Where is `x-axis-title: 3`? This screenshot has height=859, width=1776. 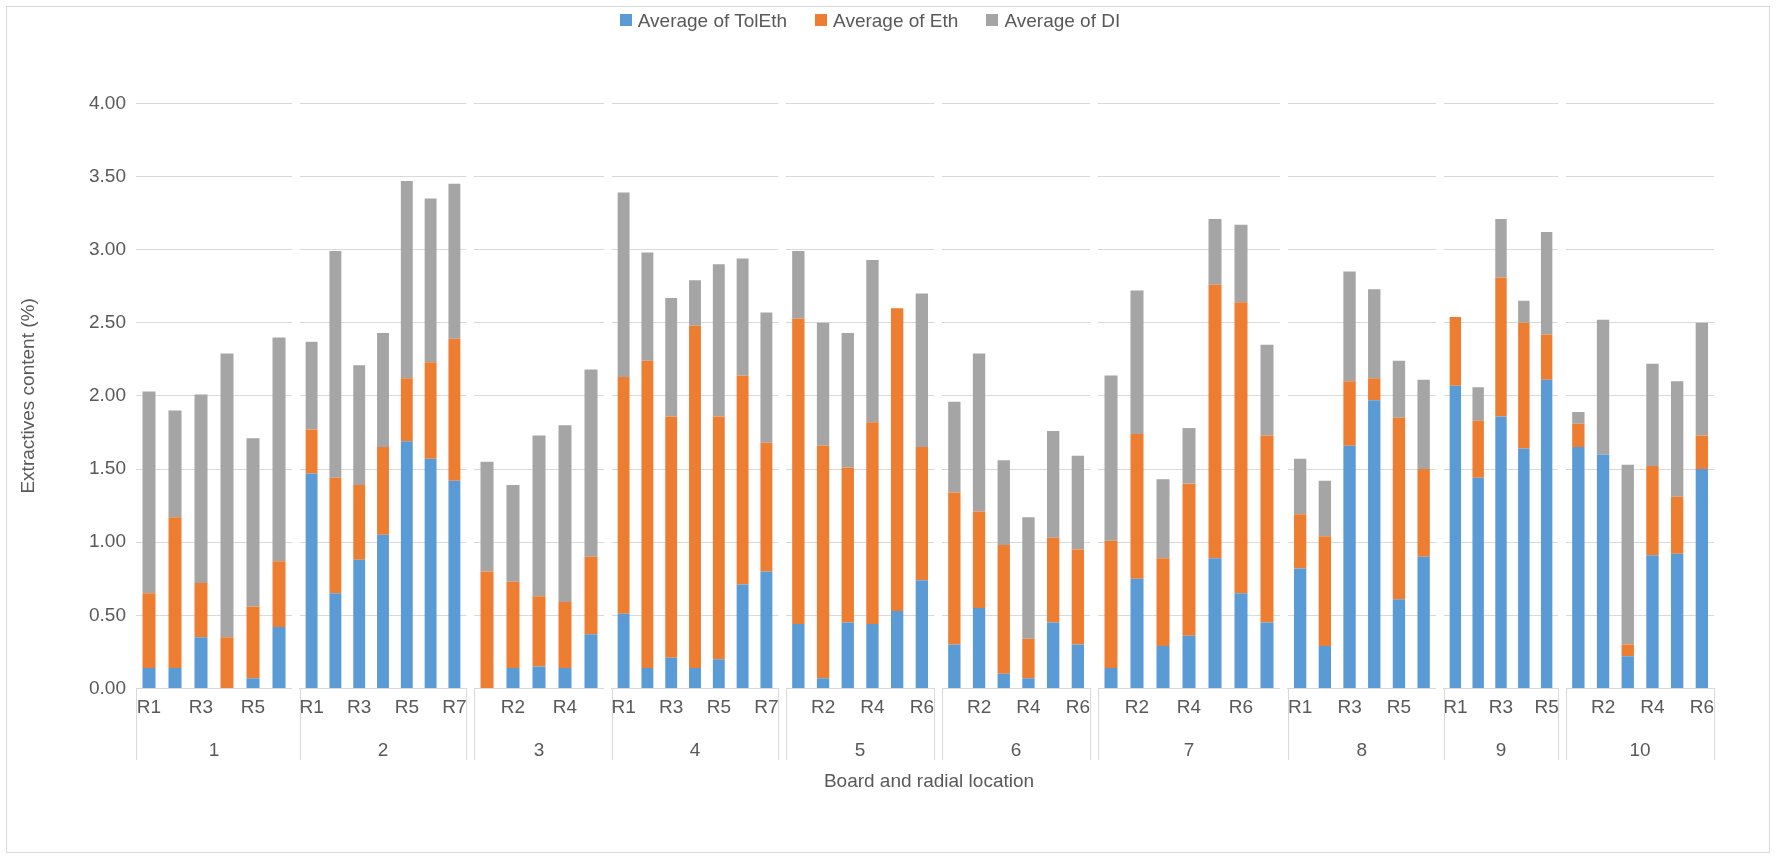
x-axis-title: 3 is located at coordinates (539, 749).